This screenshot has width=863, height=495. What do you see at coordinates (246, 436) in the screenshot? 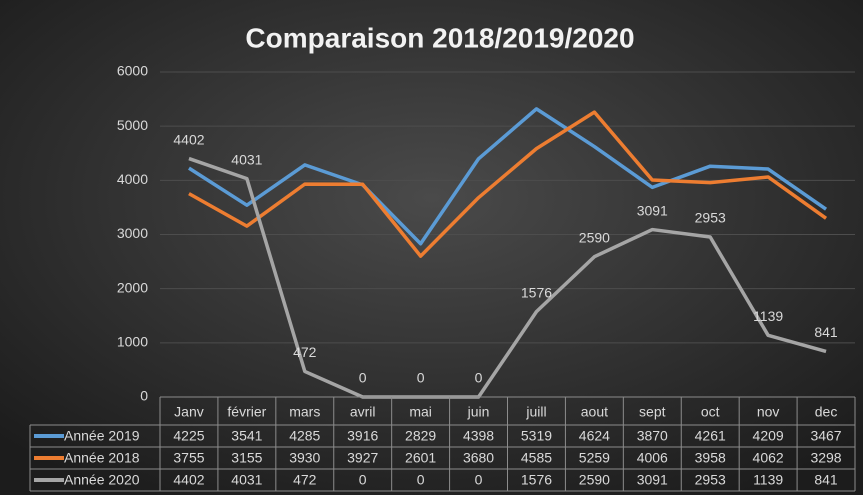
I see `table-cell: 3541` at bounding box center [246, 436].